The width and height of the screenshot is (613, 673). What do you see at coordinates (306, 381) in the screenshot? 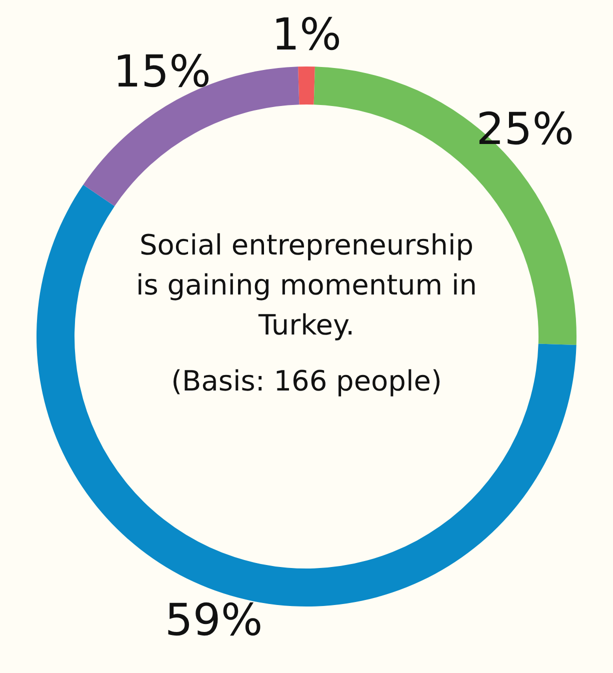
I see `text: (Basis: 166 people)` at bounding box center [306, 381].